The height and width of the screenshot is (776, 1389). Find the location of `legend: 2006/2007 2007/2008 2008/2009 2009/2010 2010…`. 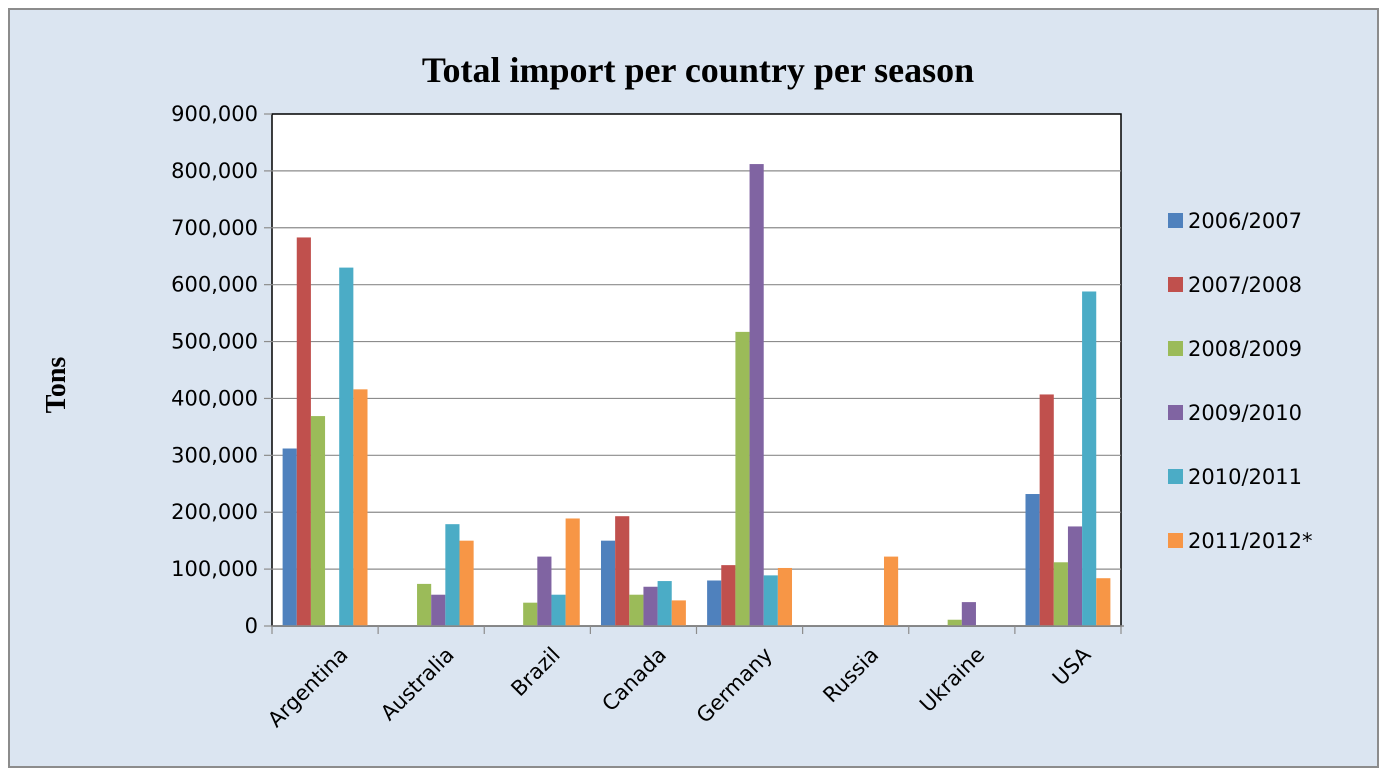

legend: 2006/2007 2007/2008 2008/2009 2009/2010 2010… is located at coordinates (1240, 381).